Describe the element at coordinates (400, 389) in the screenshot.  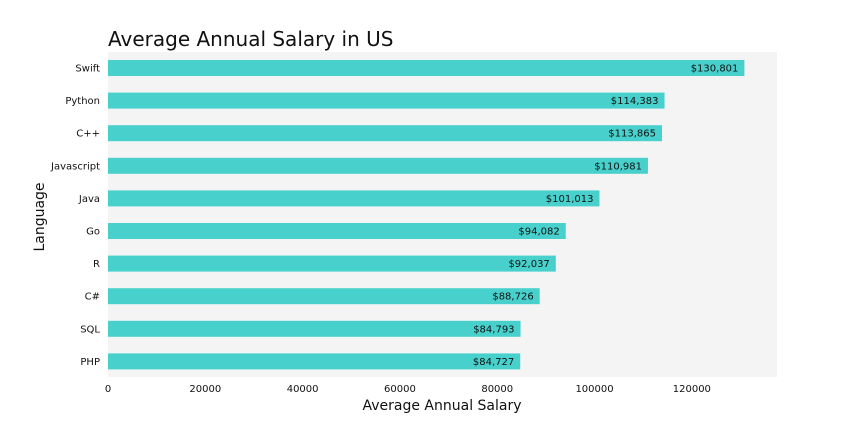
I see `x-tick-label: 60000` at that location.